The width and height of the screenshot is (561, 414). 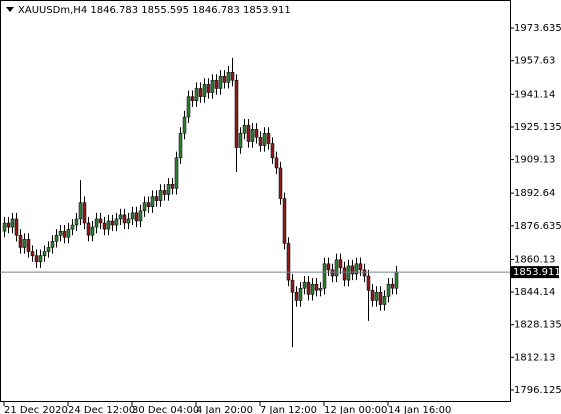 I want to click on y-tick-label: 1973.635, so click(x=537, y=28).